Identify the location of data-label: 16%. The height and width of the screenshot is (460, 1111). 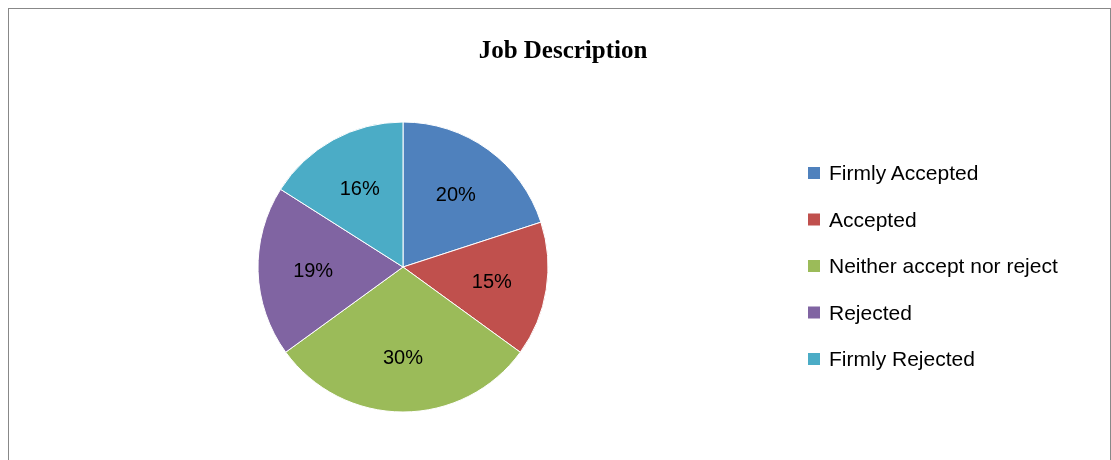
(359, 188).